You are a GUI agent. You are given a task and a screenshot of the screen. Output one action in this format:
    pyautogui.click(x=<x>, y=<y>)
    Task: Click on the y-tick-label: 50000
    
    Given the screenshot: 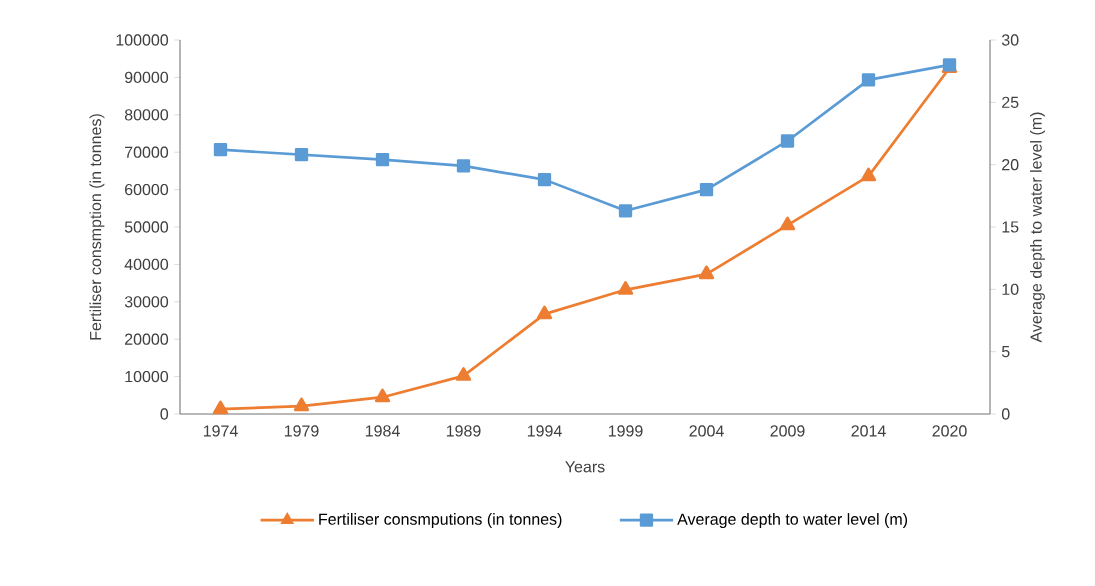 What is the action you would take?
    pyautogui.click(x=146, y=227)
    